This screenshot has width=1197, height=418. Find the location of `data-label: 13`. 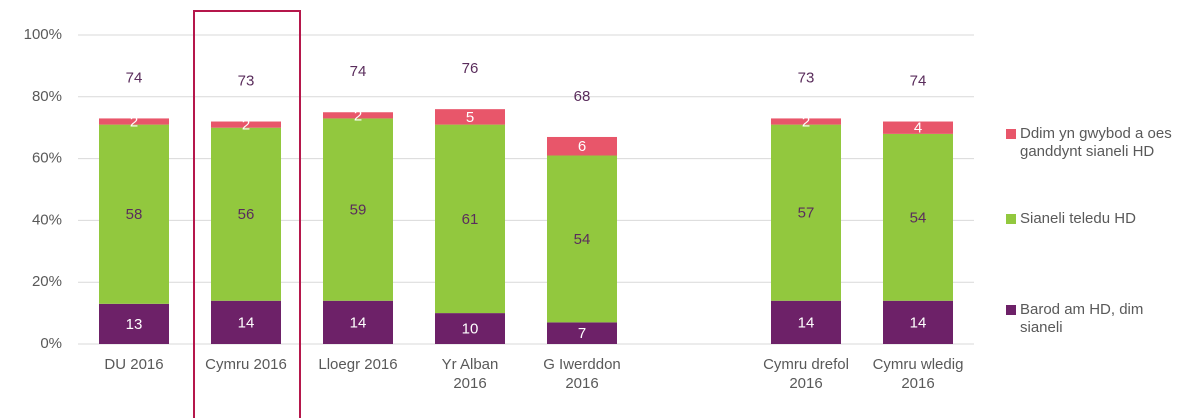

data-label: 13 is located at coordinates (134, 324).